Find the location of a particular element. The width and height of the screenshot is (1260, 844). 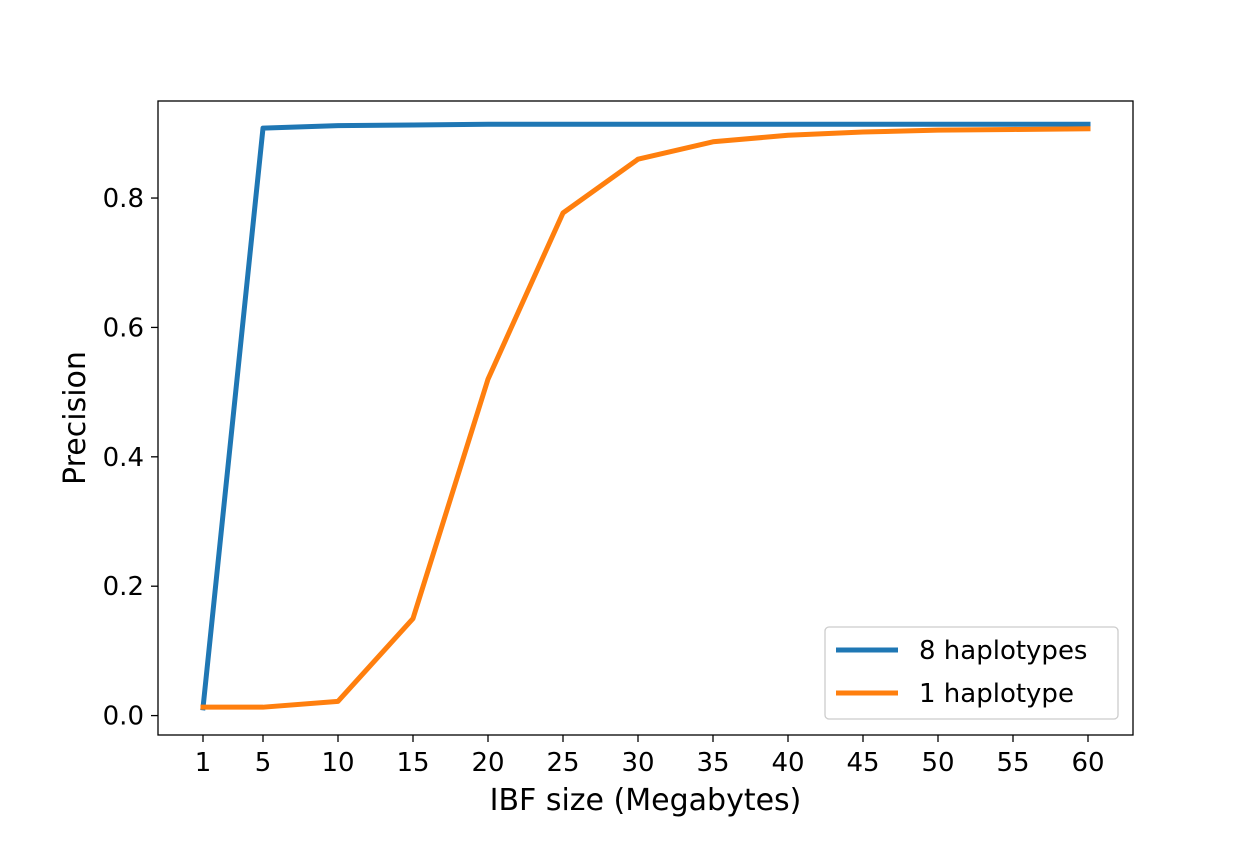

x-tick-label: 50 is located at coordinates (937, 763).